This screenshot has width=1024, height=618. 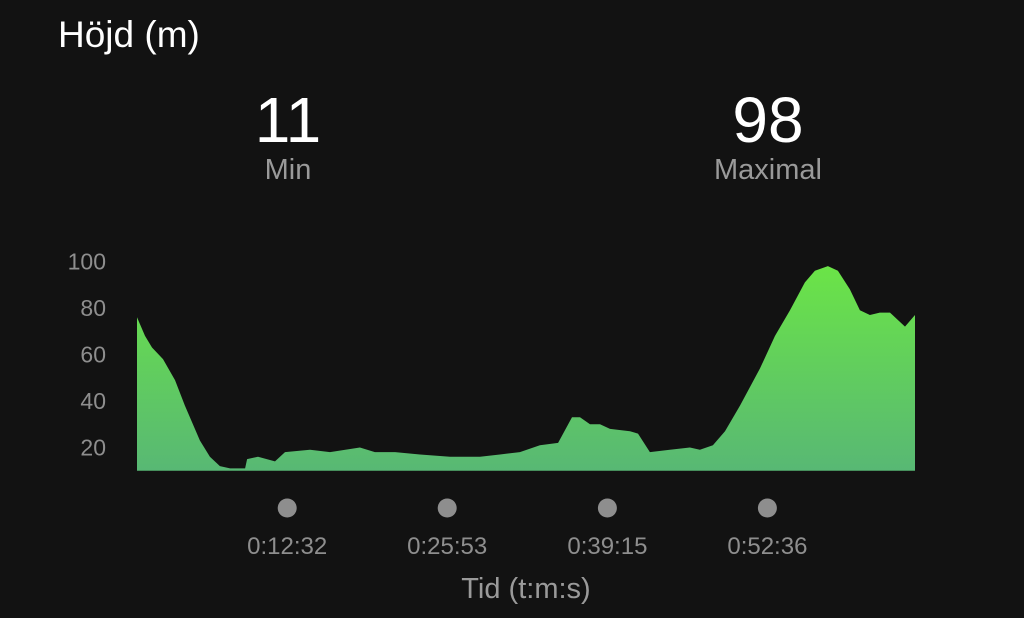 I want to click on min-stat: 11 Min, so click(x=288, y=137).